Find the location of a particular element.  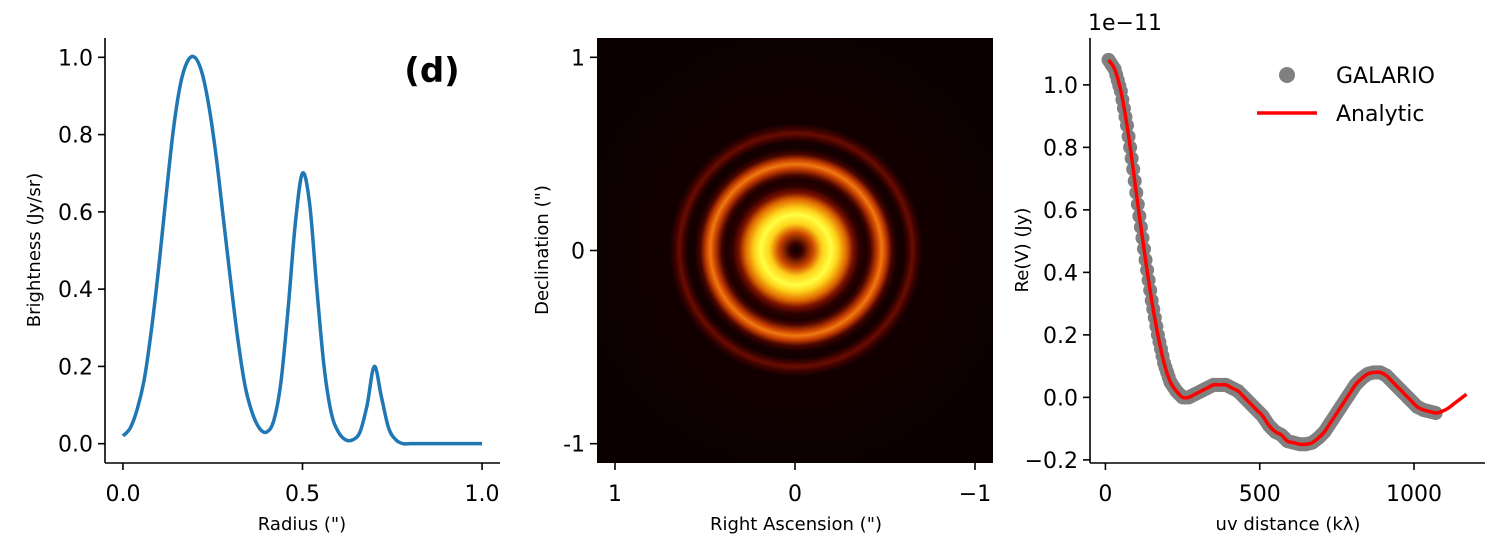

panel2-y-tick-label: -1 is located at coordinates (574, 445).